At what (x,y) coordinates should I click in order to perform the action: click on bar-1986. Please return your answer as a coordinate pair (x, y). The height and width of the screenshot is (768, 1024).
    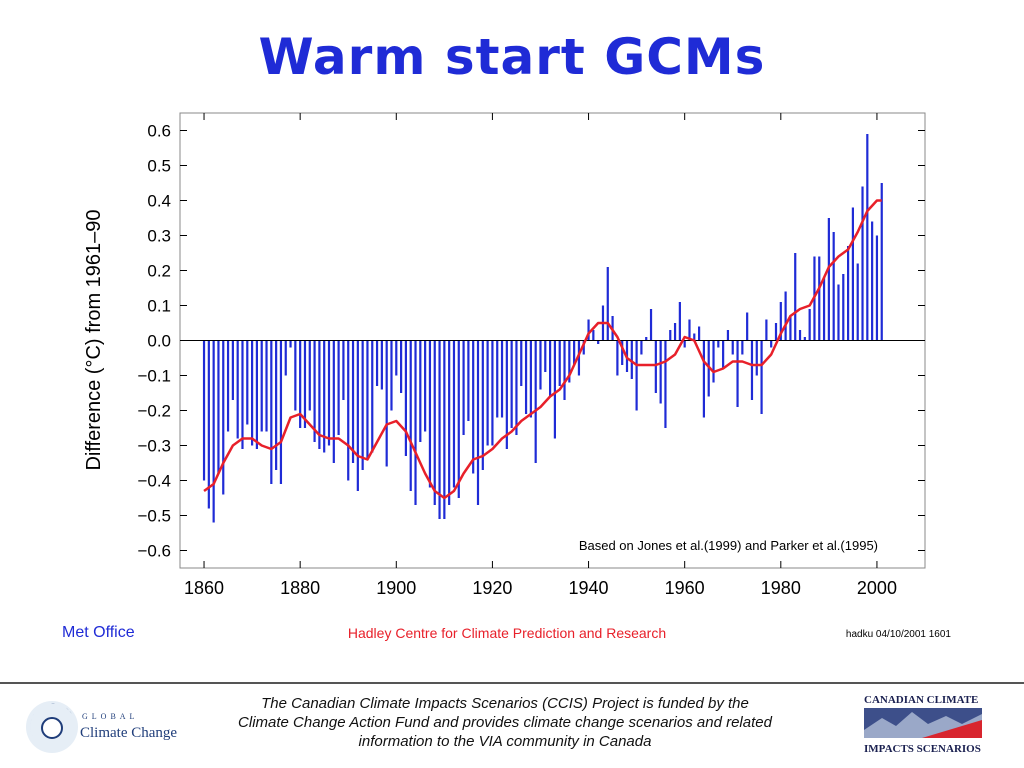
    Looking at the image, I should click on (809, 325).